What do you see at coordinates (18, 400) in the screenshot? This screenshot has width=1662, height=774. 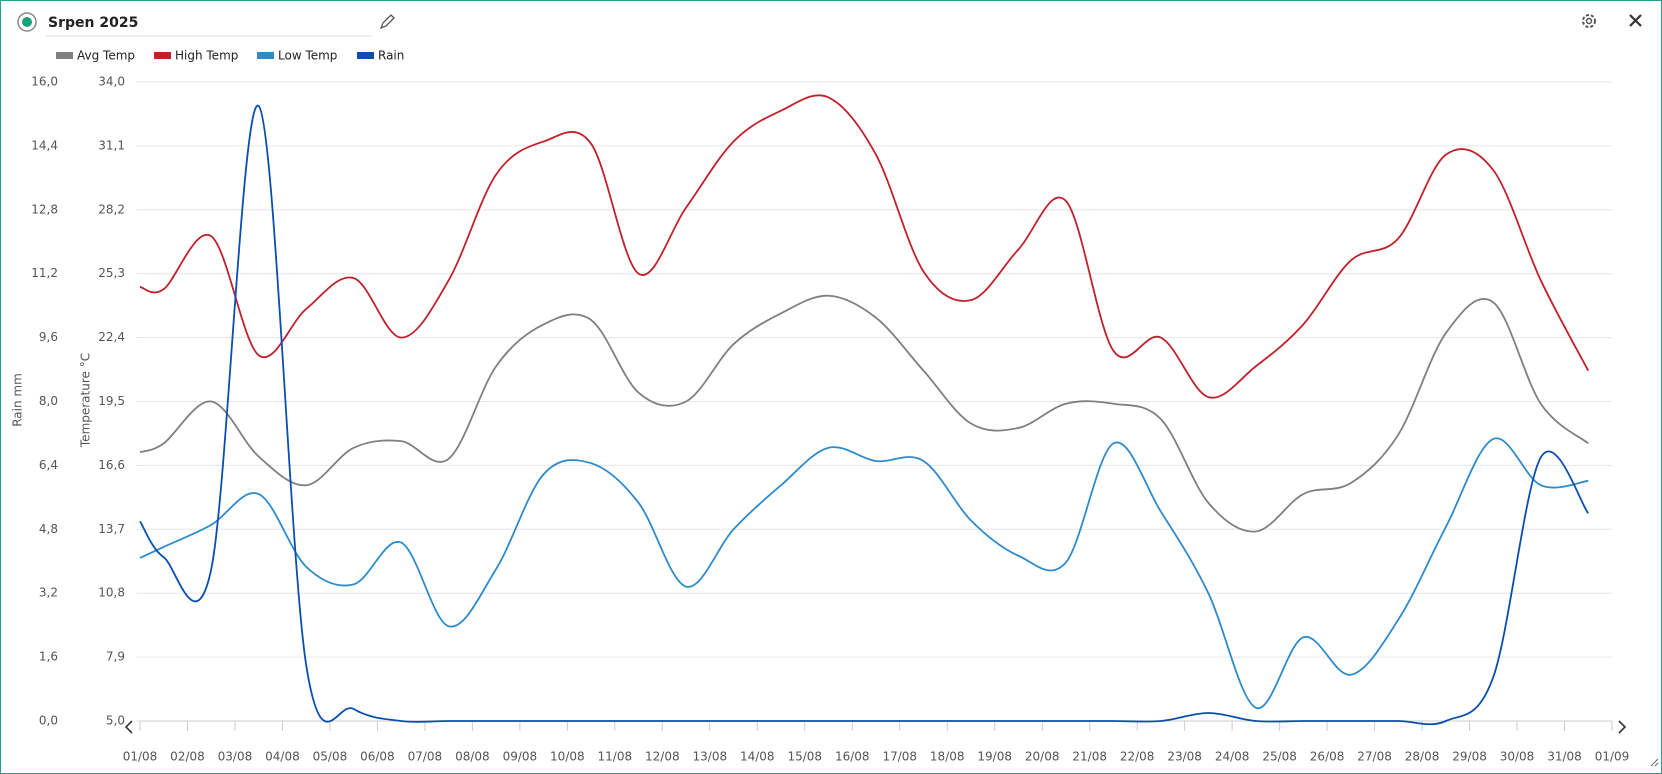 I see `y-axis-title: Rain mm` at bounding box center [18, 400].